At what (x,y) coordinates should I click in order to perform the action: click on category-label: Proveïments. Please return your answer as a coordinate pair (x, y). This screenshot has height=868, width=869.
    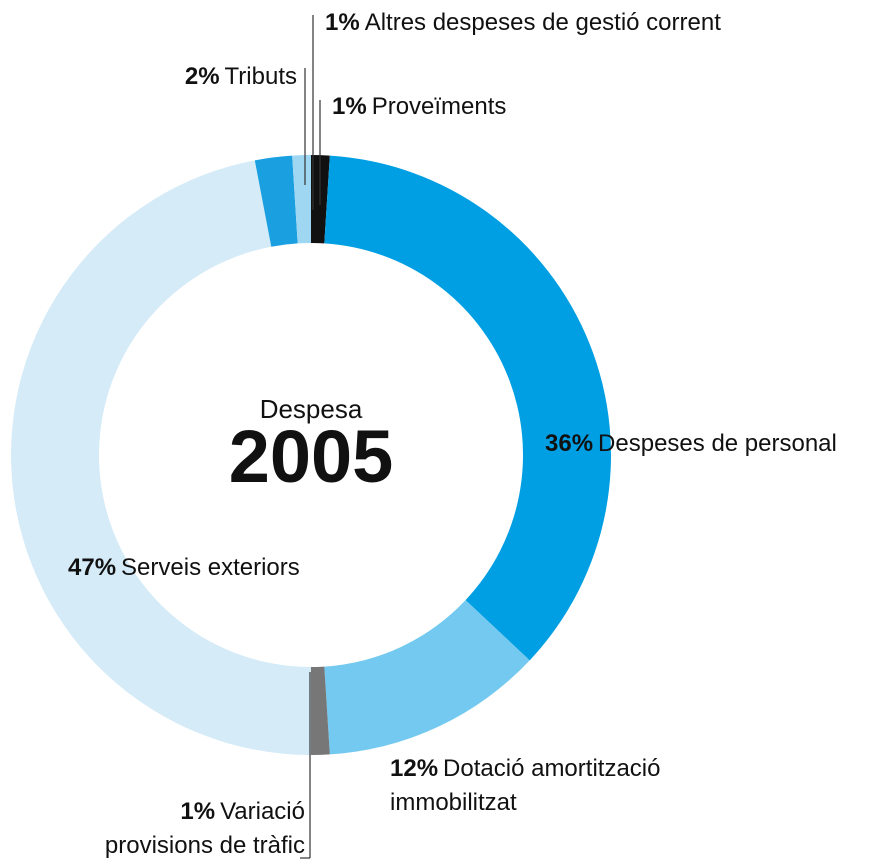
    Looking at the image, I should click on (439, 106).